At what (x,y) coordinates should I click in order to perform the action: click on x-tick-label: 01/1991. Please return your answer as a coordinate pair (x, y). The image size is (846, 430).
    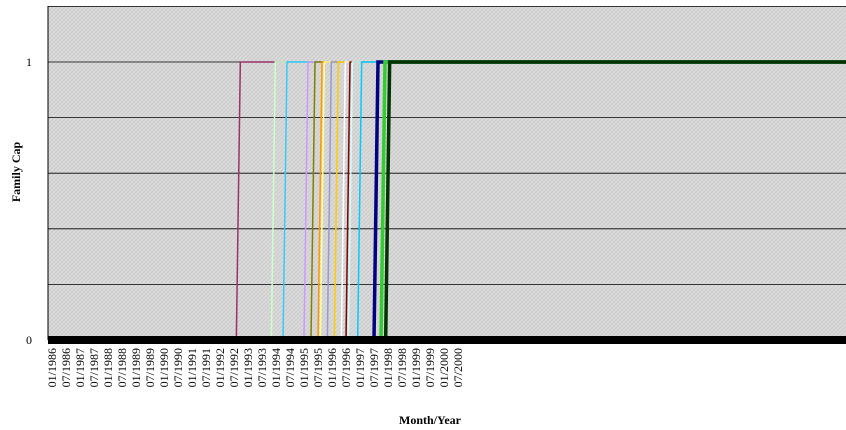
    Looking at the image, I should click on (192, 367).